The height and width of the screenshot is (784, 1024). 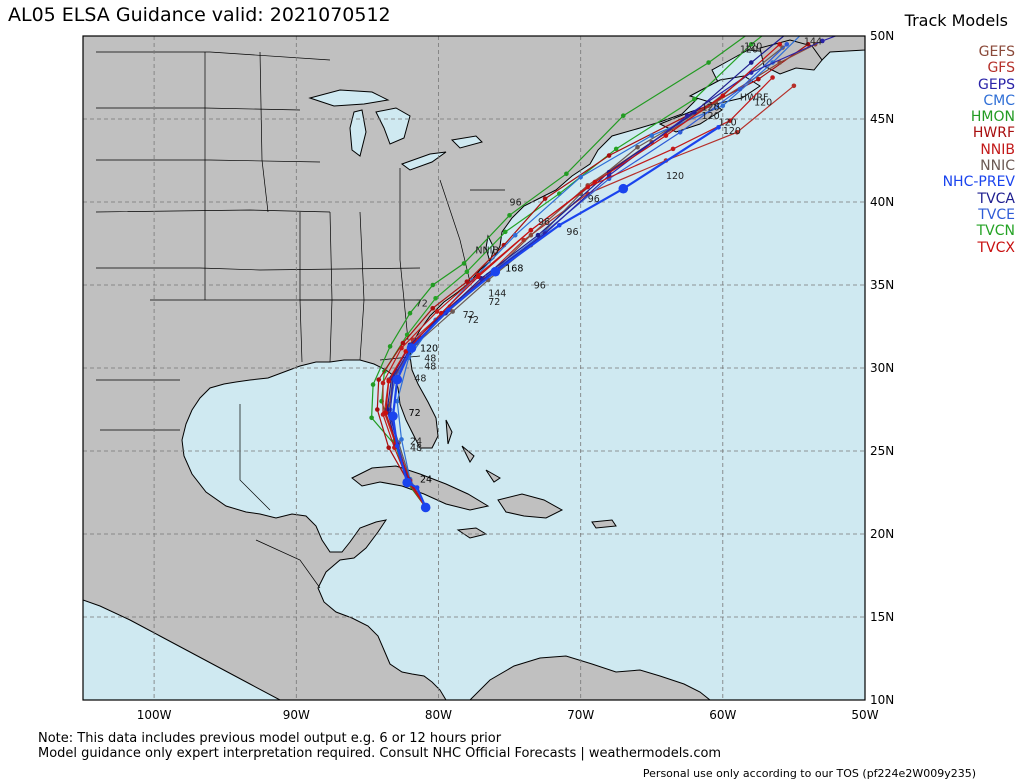 I want to click on lake-michigan, so click(x=358, y=133).